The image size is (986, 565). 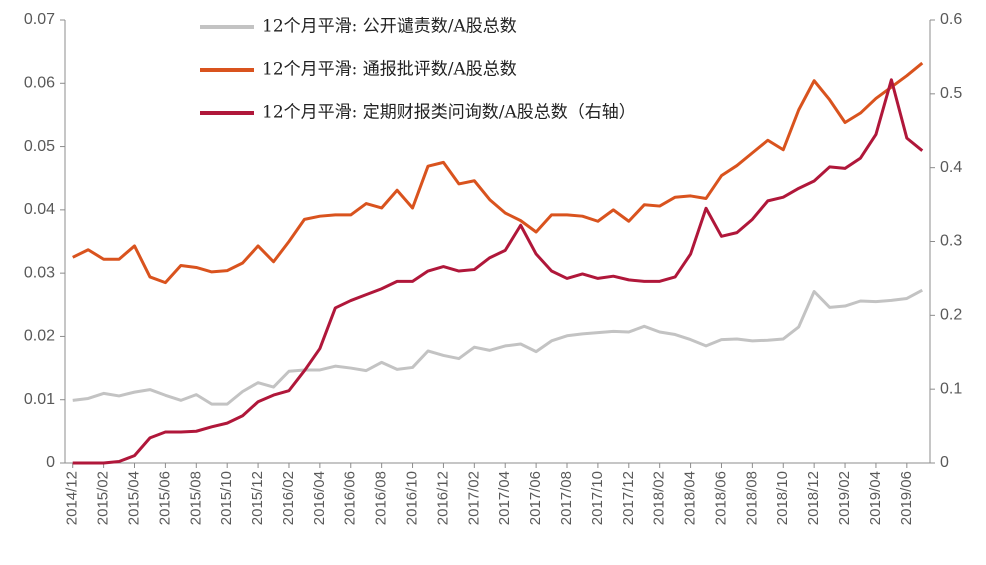 I want to click on y-tick-label: 0.03, so click(x=39, y=272).